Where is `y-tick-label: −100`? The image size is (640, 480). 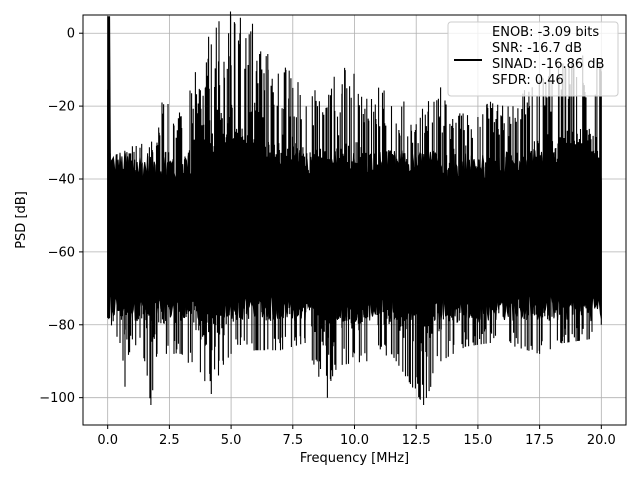 y-tick-label: −100 is located at coordinates (57, 398).